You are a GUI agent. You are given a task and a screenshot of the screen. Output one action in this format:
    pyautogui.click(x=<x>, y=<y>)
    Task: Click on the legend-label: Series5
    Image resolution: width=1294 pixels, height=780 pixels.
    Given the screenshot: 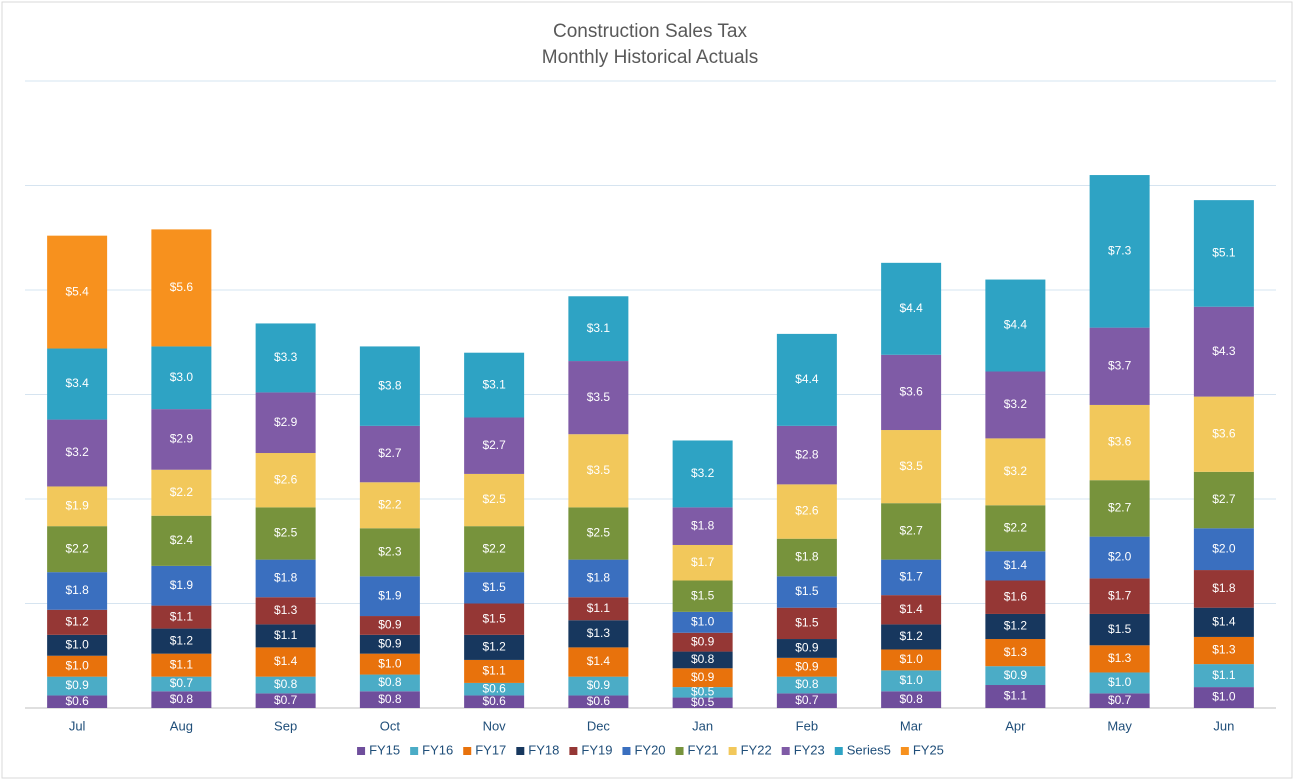 What is the action you would take?
    pyautogui.click(x=869, y=749)
    